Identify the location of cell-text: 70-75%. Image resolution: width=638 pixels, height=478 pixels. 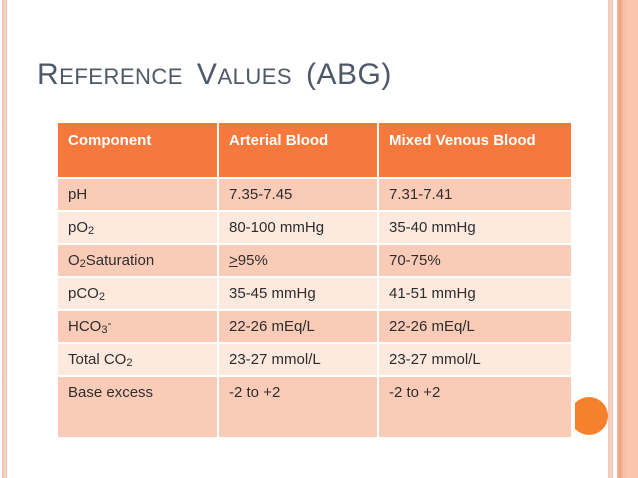
(415, 260).